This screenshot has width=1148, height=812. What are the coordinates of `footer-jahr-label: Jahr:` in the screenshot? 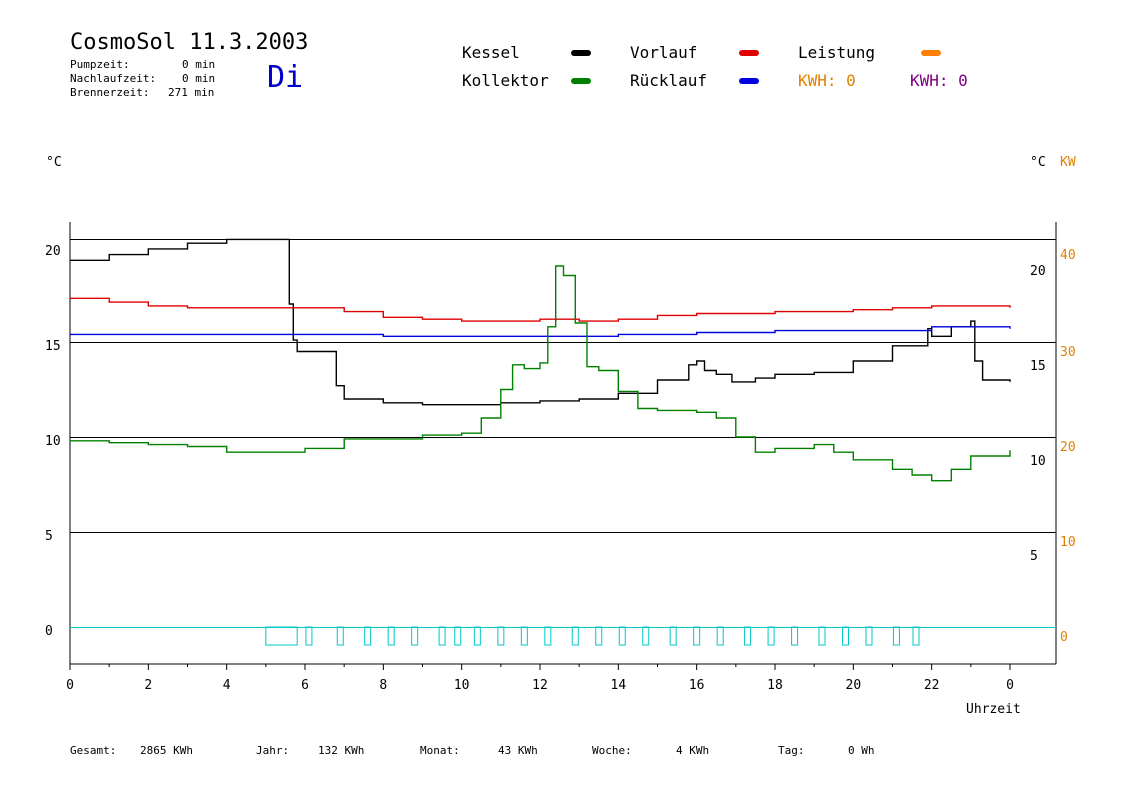 It's located at (273, 750).